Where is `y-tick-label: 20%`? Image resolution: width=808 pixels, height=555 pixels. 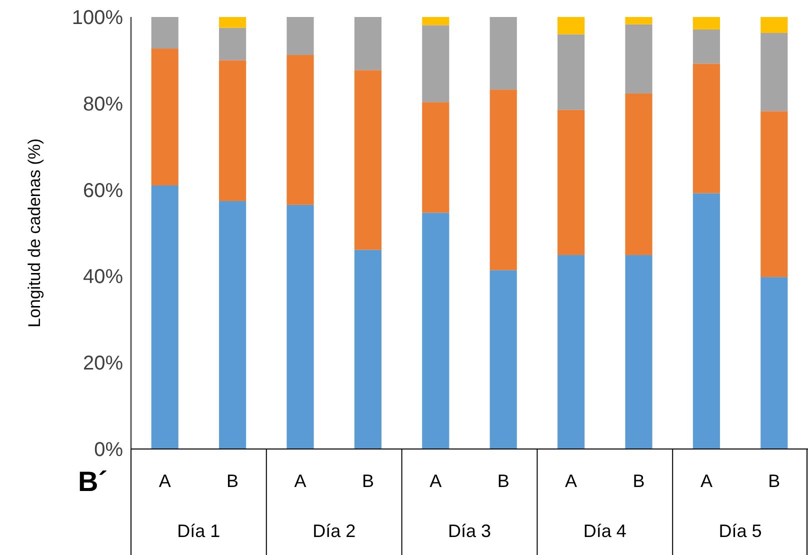
y-tick-label: 20% is located at coordinates (103, 363).